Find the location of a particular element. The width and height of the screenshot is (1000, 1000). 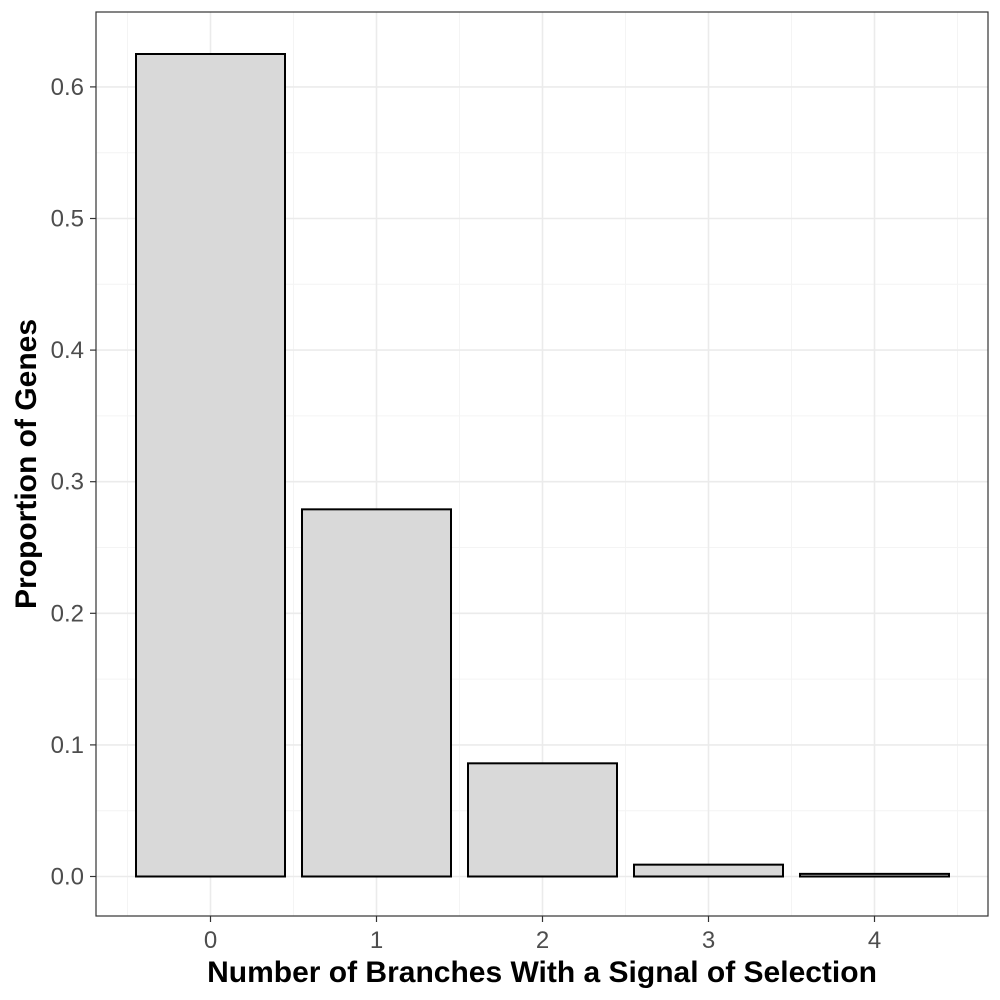

y-tick-label: 0.4 is located at coordinates (67, 350).